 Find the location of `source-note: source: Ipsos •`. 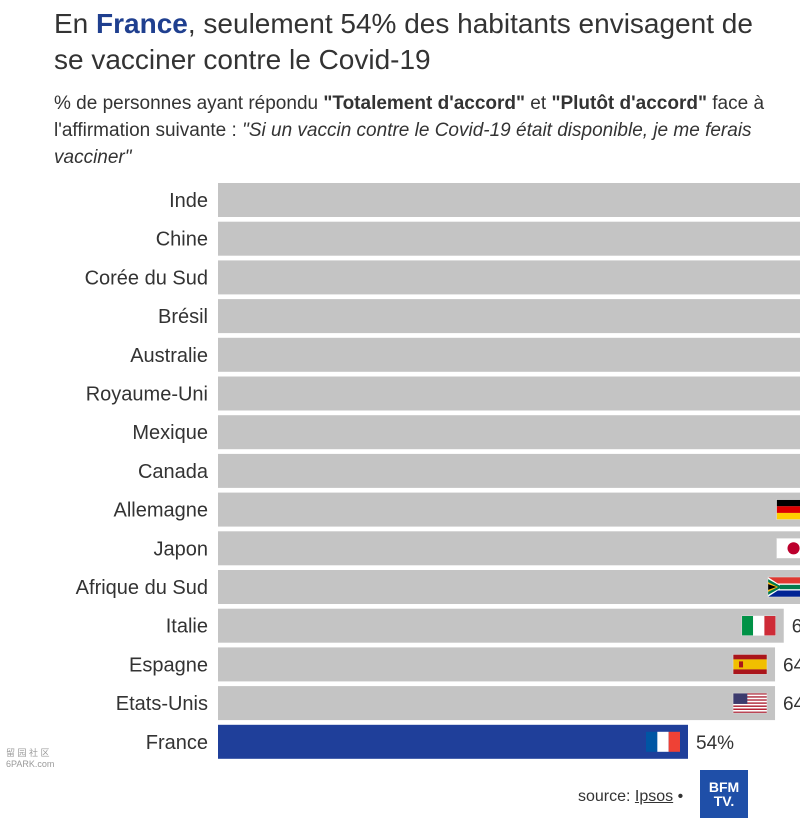

source-note: source: Ipsos • is located at coordinates (631, 796).